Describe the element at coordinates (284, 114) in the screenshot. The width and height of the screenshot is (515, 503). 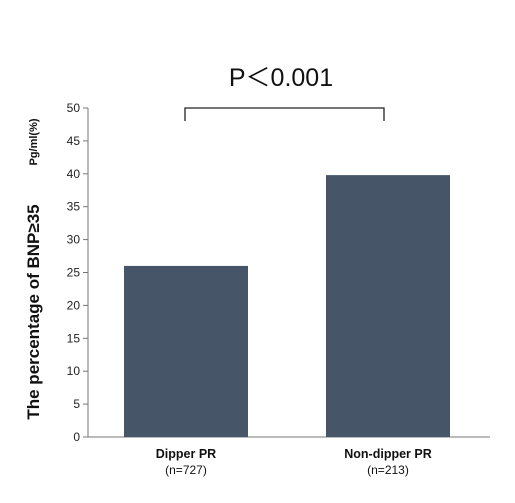
I see `significance-bracket` at that location.